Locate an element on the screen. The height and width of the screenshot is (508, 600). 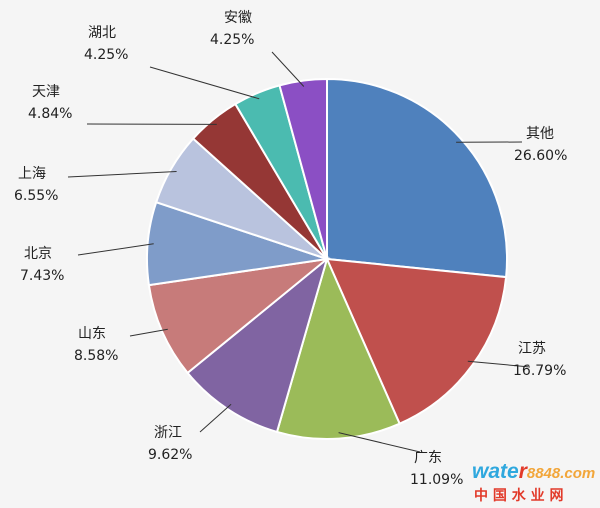
slice-percent-5: 7.43% is located at coordinates (42, 276).